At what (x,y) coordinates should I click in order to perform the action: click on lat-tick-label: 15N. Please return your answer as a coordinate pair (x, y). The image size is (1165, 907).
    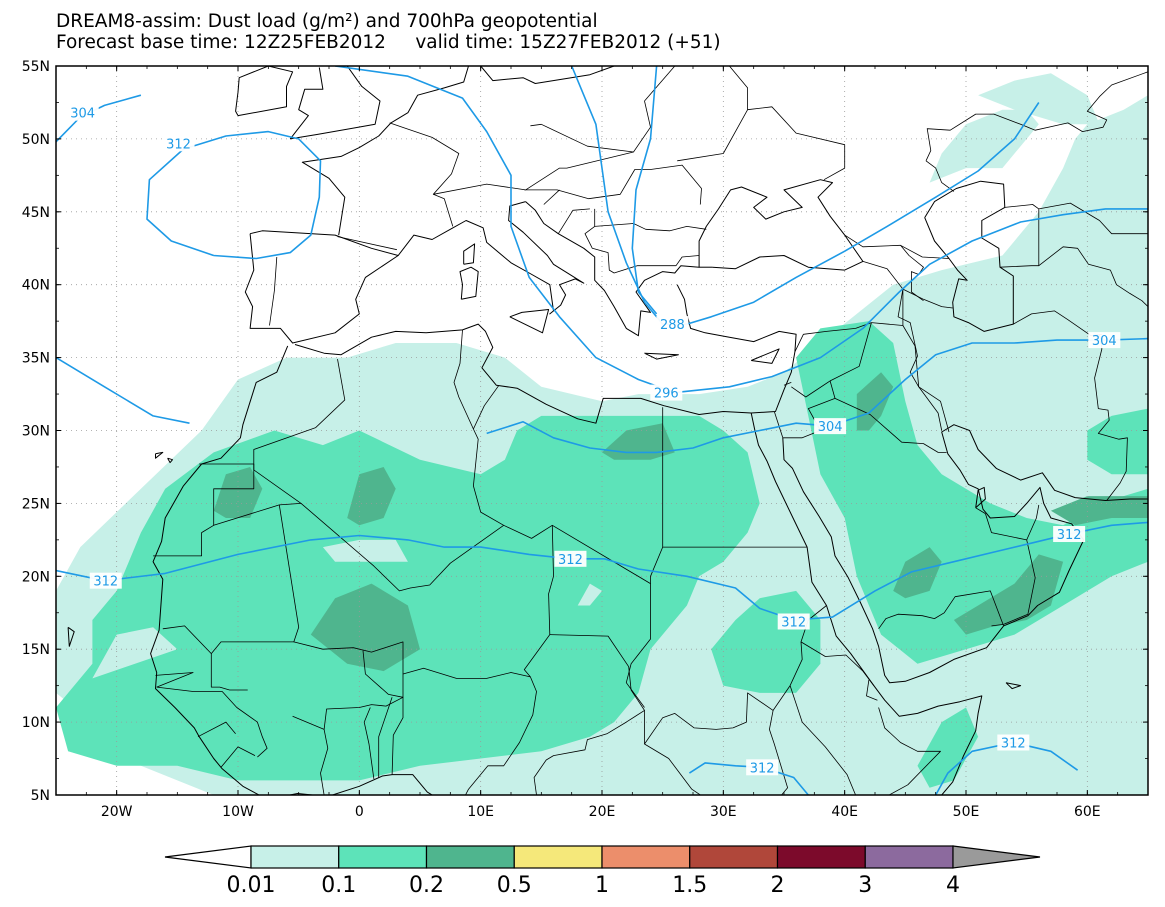
    Looking at the image, I should click on (36, 650).